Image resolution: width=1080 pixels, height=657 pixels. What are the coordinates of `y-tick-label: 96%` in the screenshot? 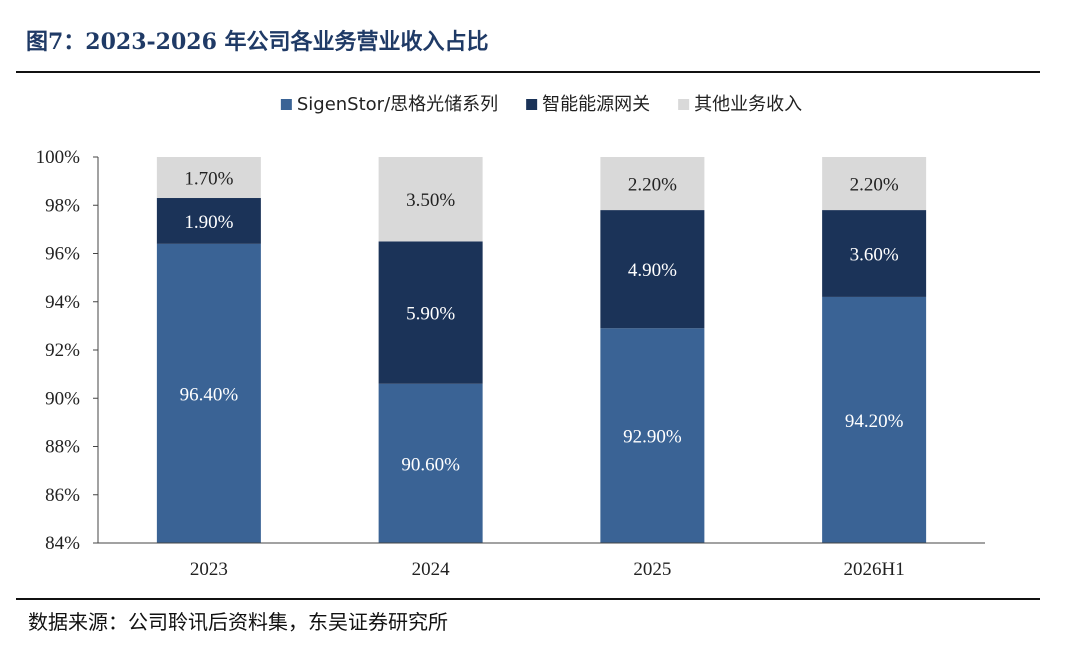 It's located at (62, 254).